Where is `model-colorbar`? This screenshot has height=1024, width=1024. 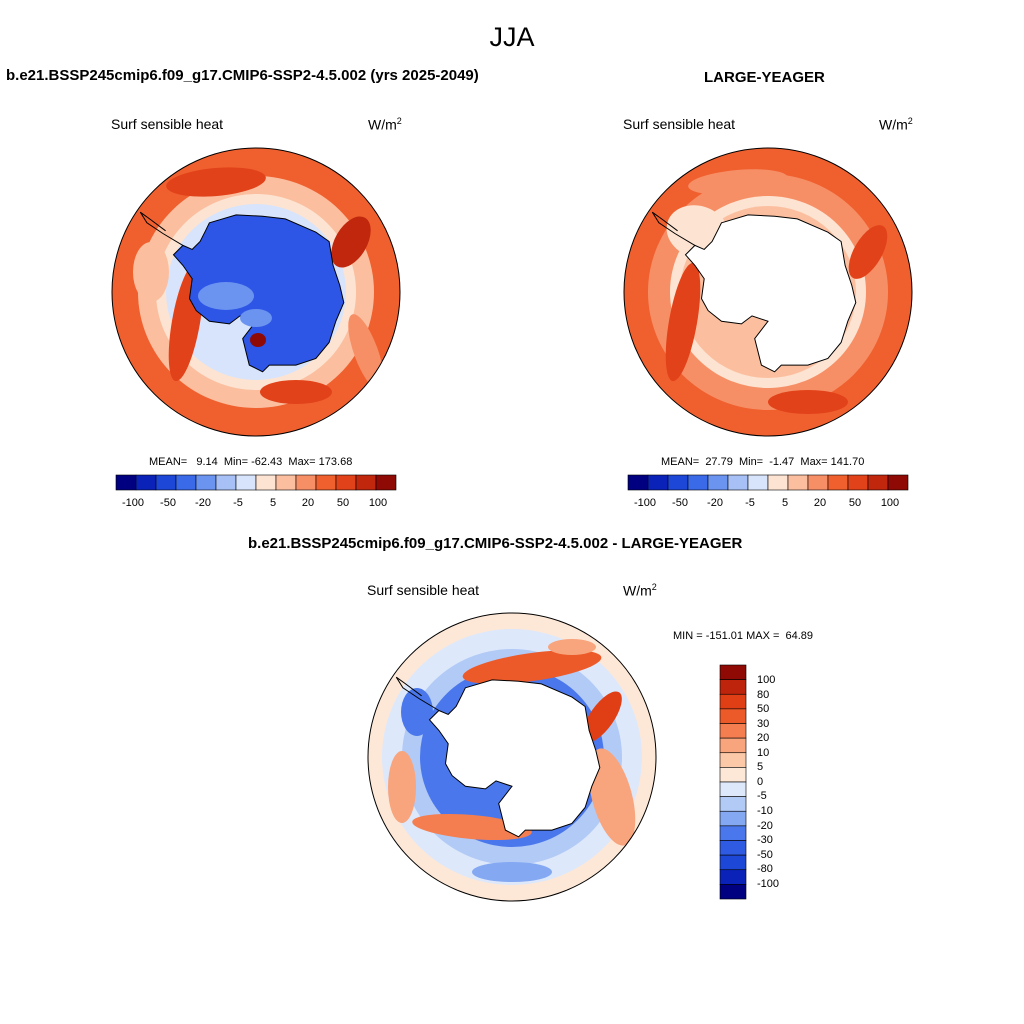
model-colorbar is located at coordinates (256, 482).